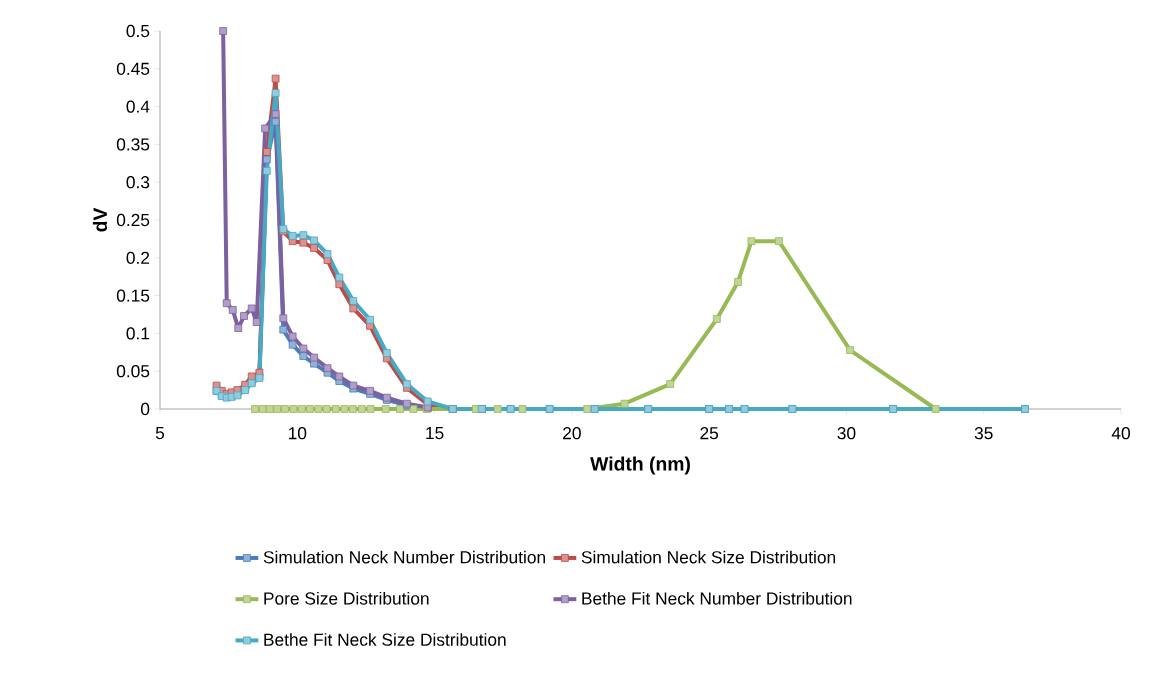 The image size is (1151, 689). I want to click on y-tick-label: 0.35, so click(133, 144).